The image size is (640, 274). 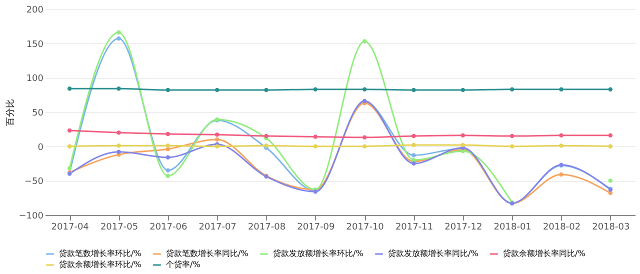 What do you see at coordinates (267, 227) in the screenshot?
I see `x-tick-label: 2017-08` at bounding box center [267, 227].